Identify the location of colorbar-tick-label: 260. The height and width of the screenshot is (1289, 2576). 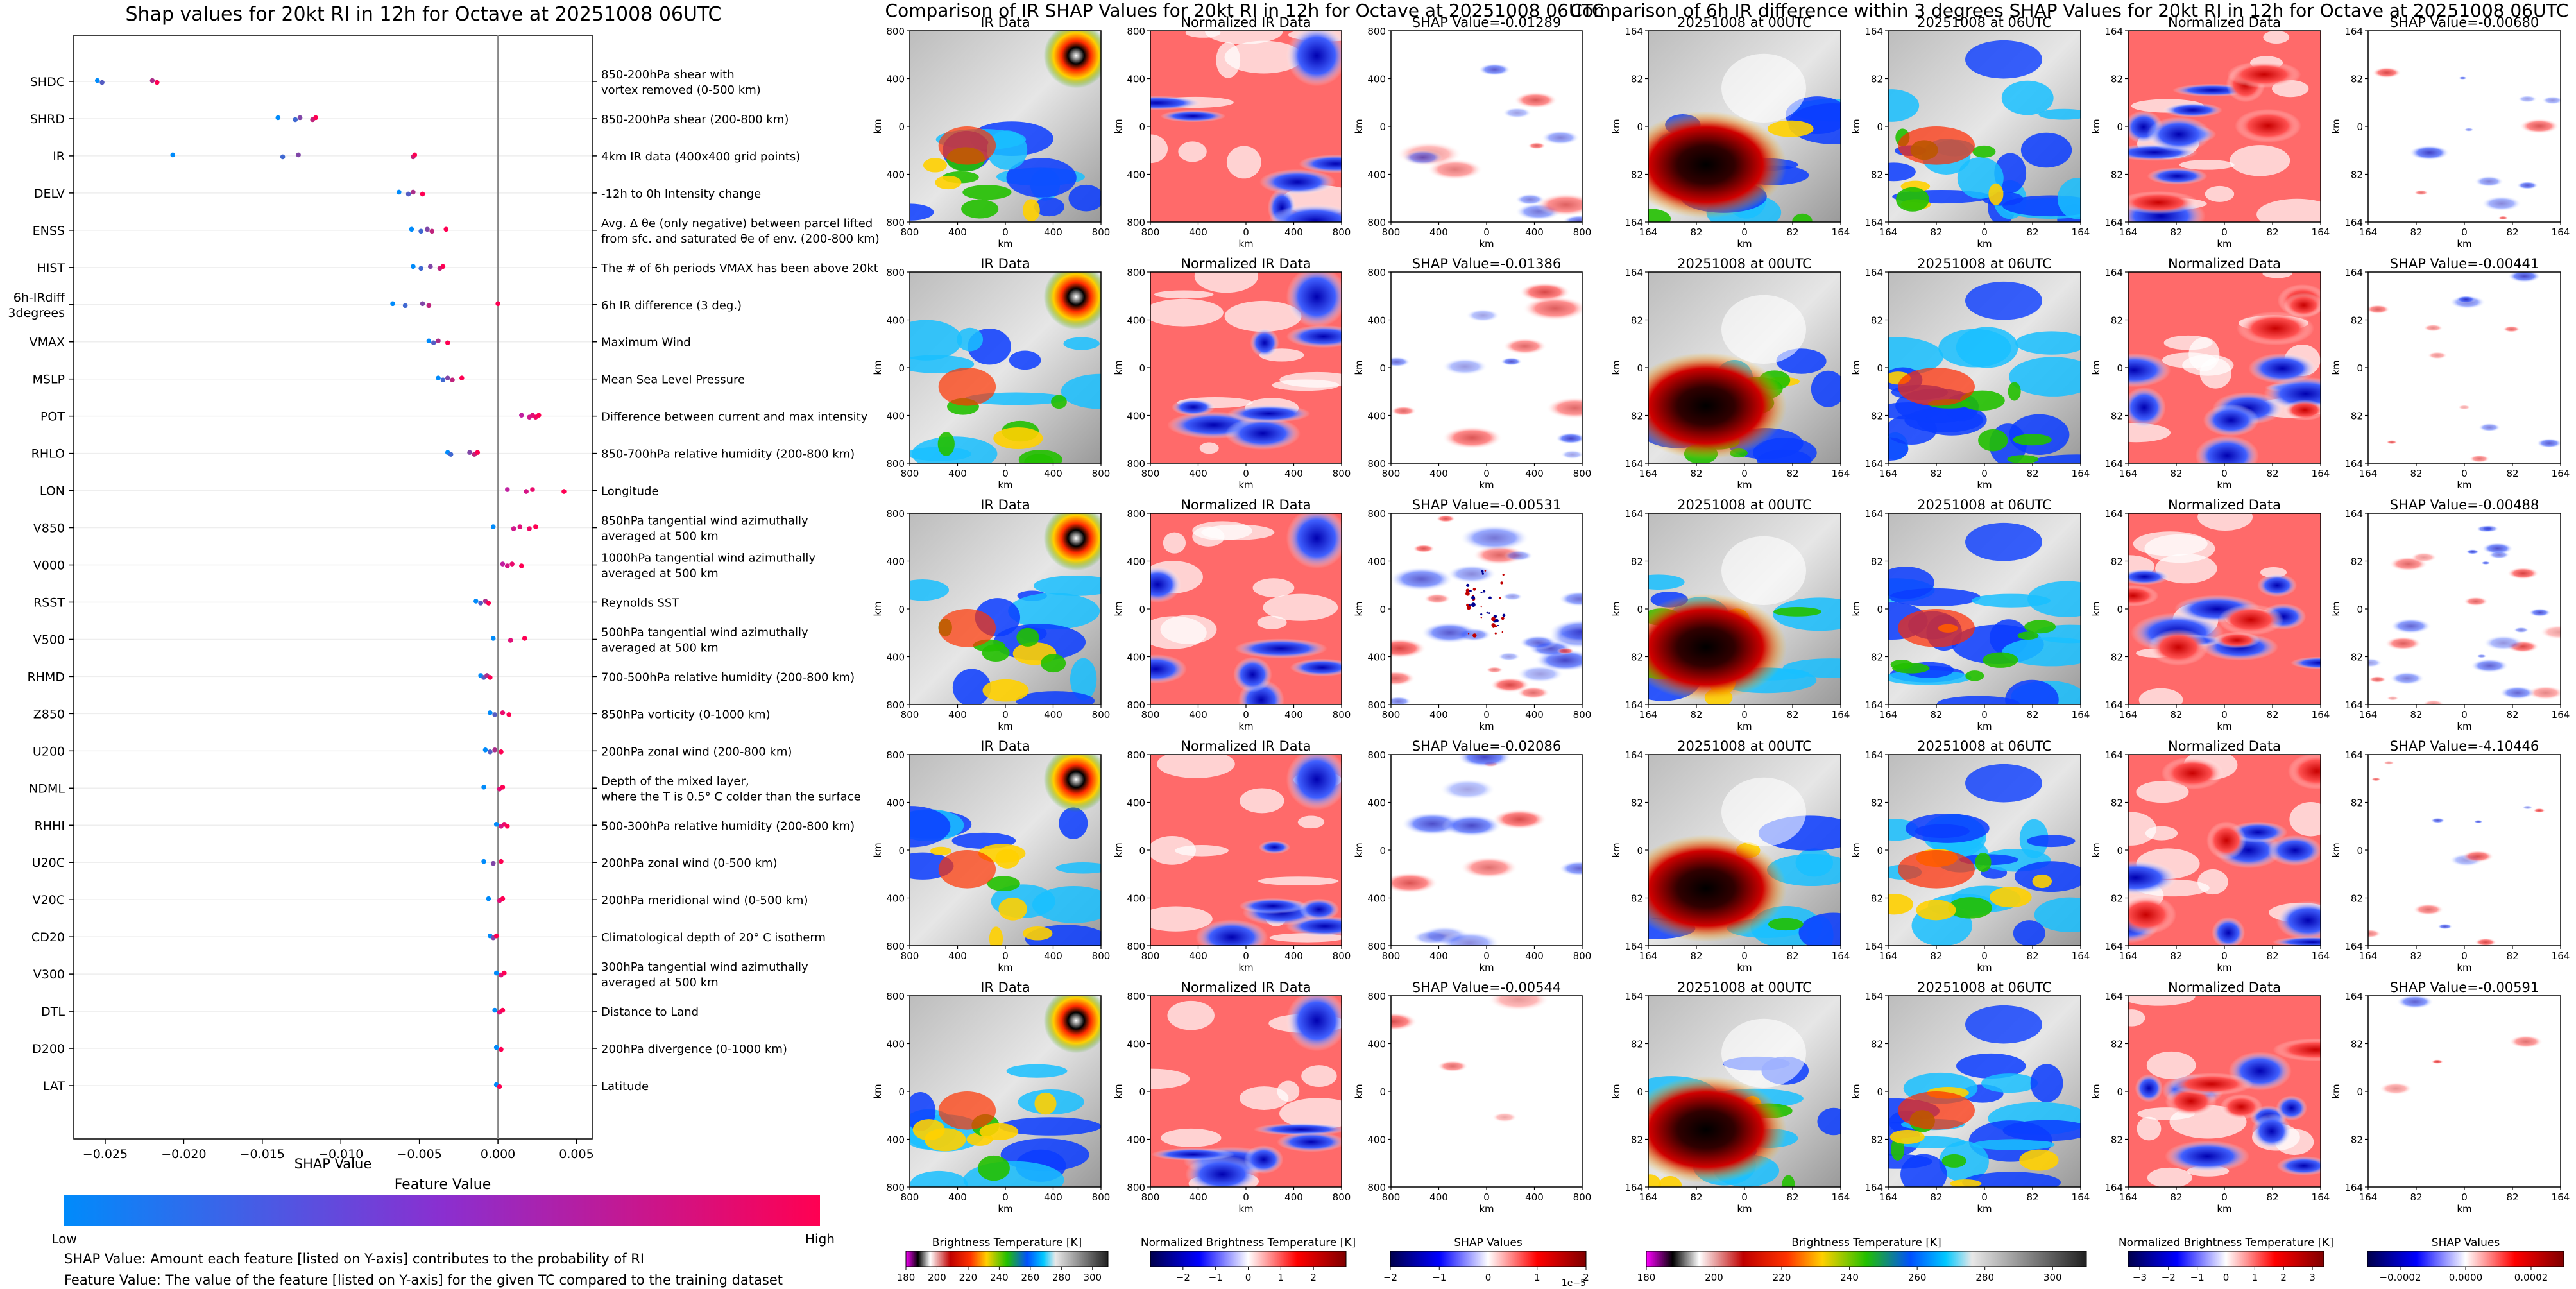
(1918, 1277).